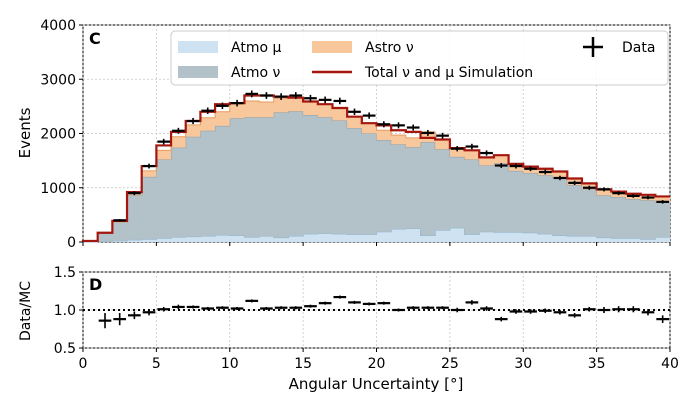  What do you see at coordinates (638, 48) in the screenshot?
I see `legend-label-data: Data` at bounding box center [638, 48].